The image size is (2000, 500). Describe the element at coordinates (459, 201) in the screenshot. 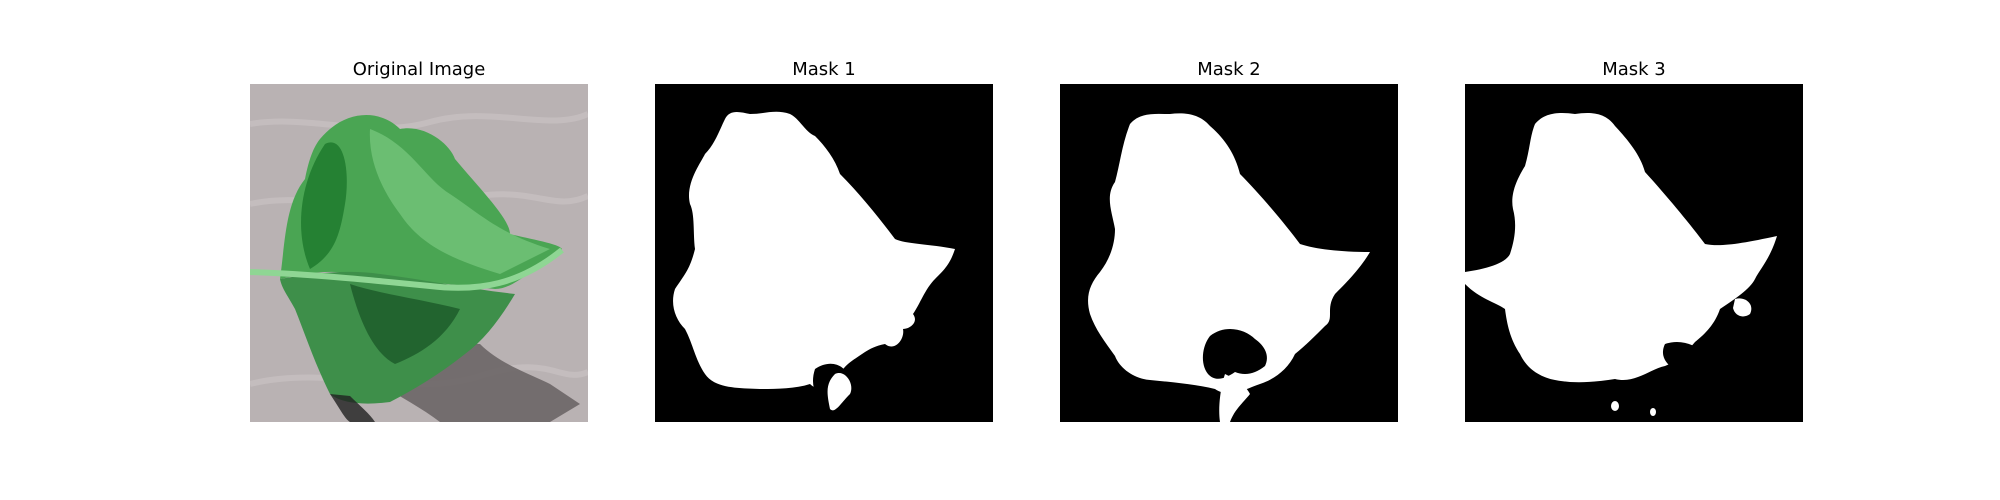

I see `leaf-highlight` at that location.